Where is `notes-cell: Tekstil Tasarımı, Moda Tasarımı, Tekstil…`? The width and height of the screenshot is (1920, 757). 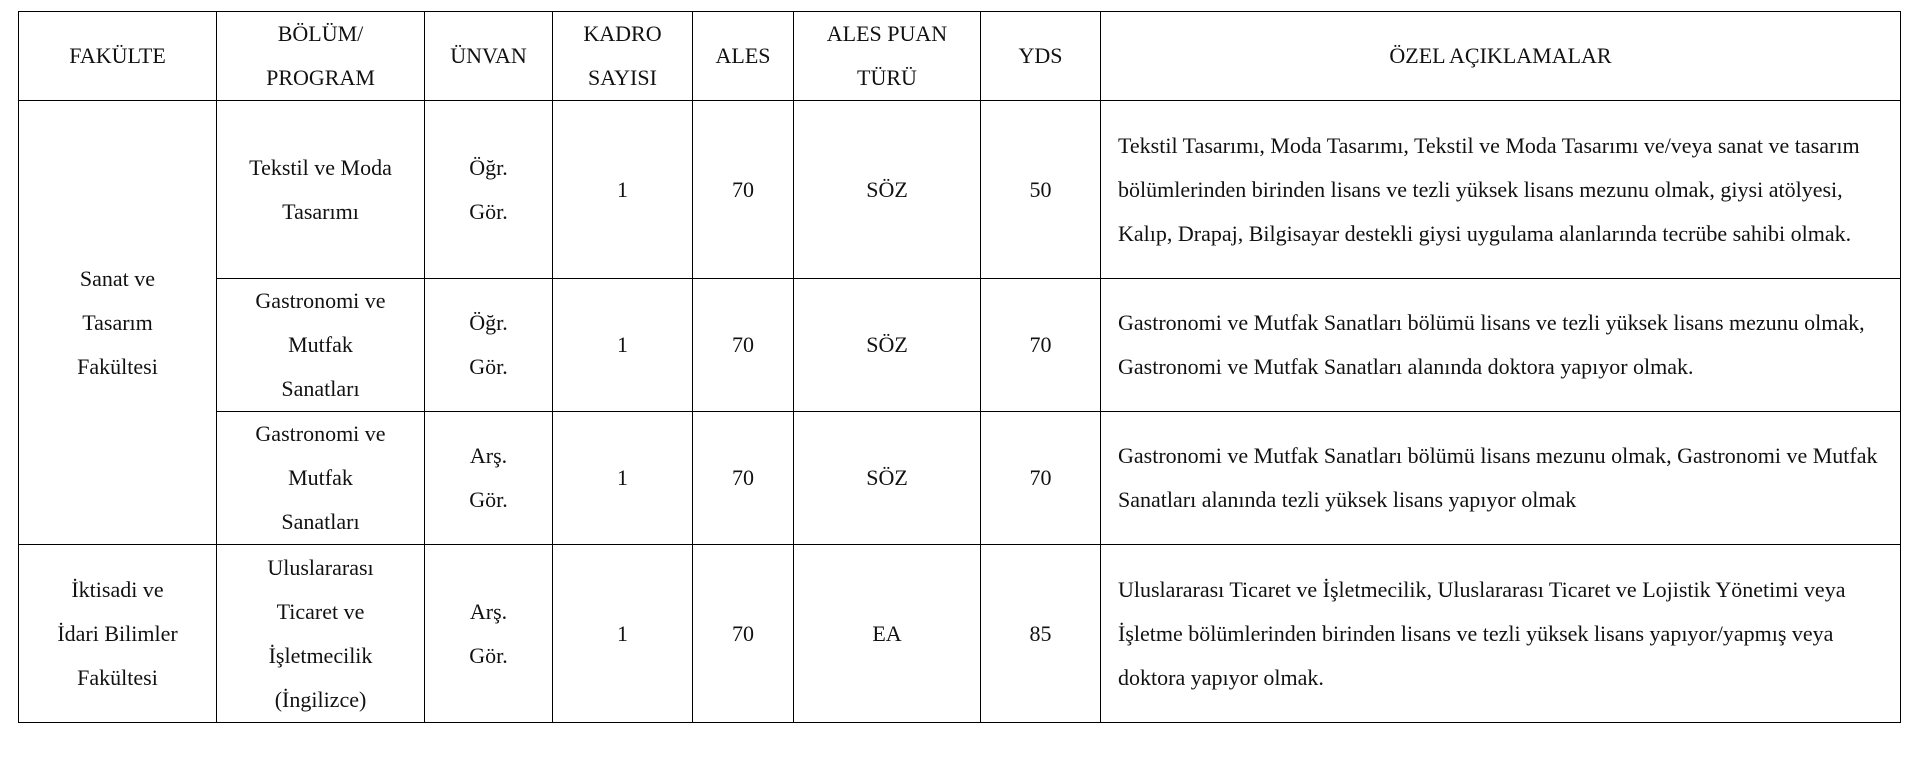
notes-cell: Tekstil Tasarımı, Moda Tasarımı, Tekstil… is located at coordinates (1500, 189).